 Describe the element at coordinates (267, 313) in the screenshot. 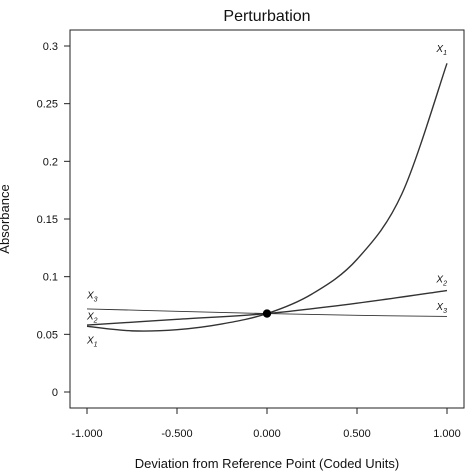

I see `reference-point-marker` at that location.